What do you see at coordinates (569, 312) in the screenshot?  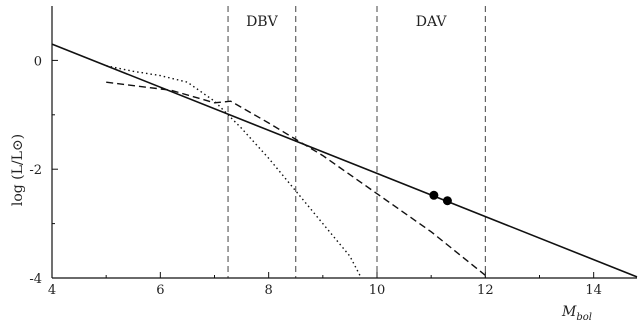 I see `x-axis-label-main: M` at bounding box center [569, 312].